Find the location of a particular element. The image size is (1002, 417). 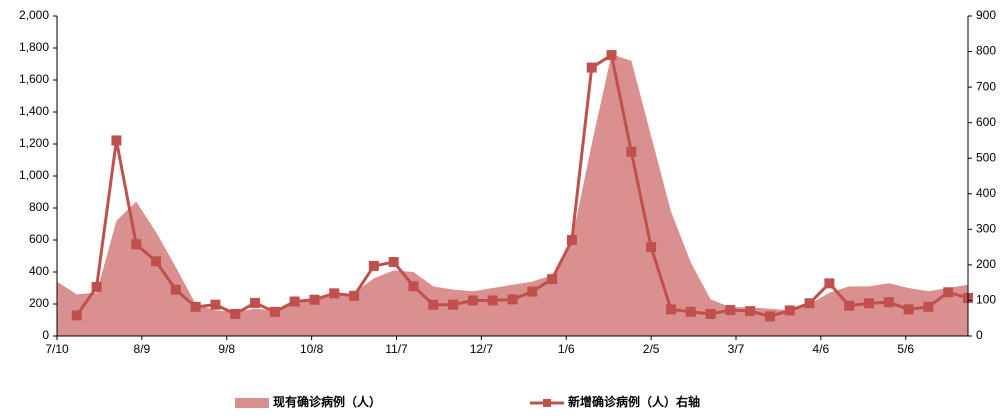

y-tick-label: 1,000 is located at coordinates (34, 175).